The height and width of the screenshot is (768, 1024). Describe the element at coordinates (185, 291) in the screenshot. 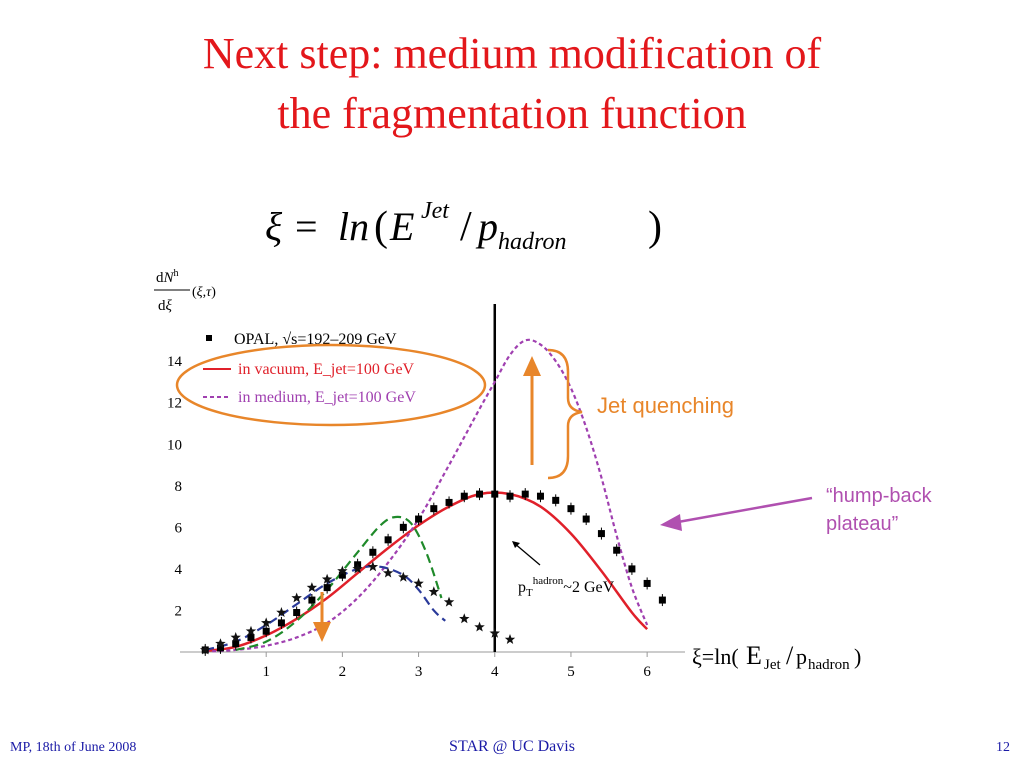

I see `y-axis-label: dNh dξ (ξ,τ)` at that location.